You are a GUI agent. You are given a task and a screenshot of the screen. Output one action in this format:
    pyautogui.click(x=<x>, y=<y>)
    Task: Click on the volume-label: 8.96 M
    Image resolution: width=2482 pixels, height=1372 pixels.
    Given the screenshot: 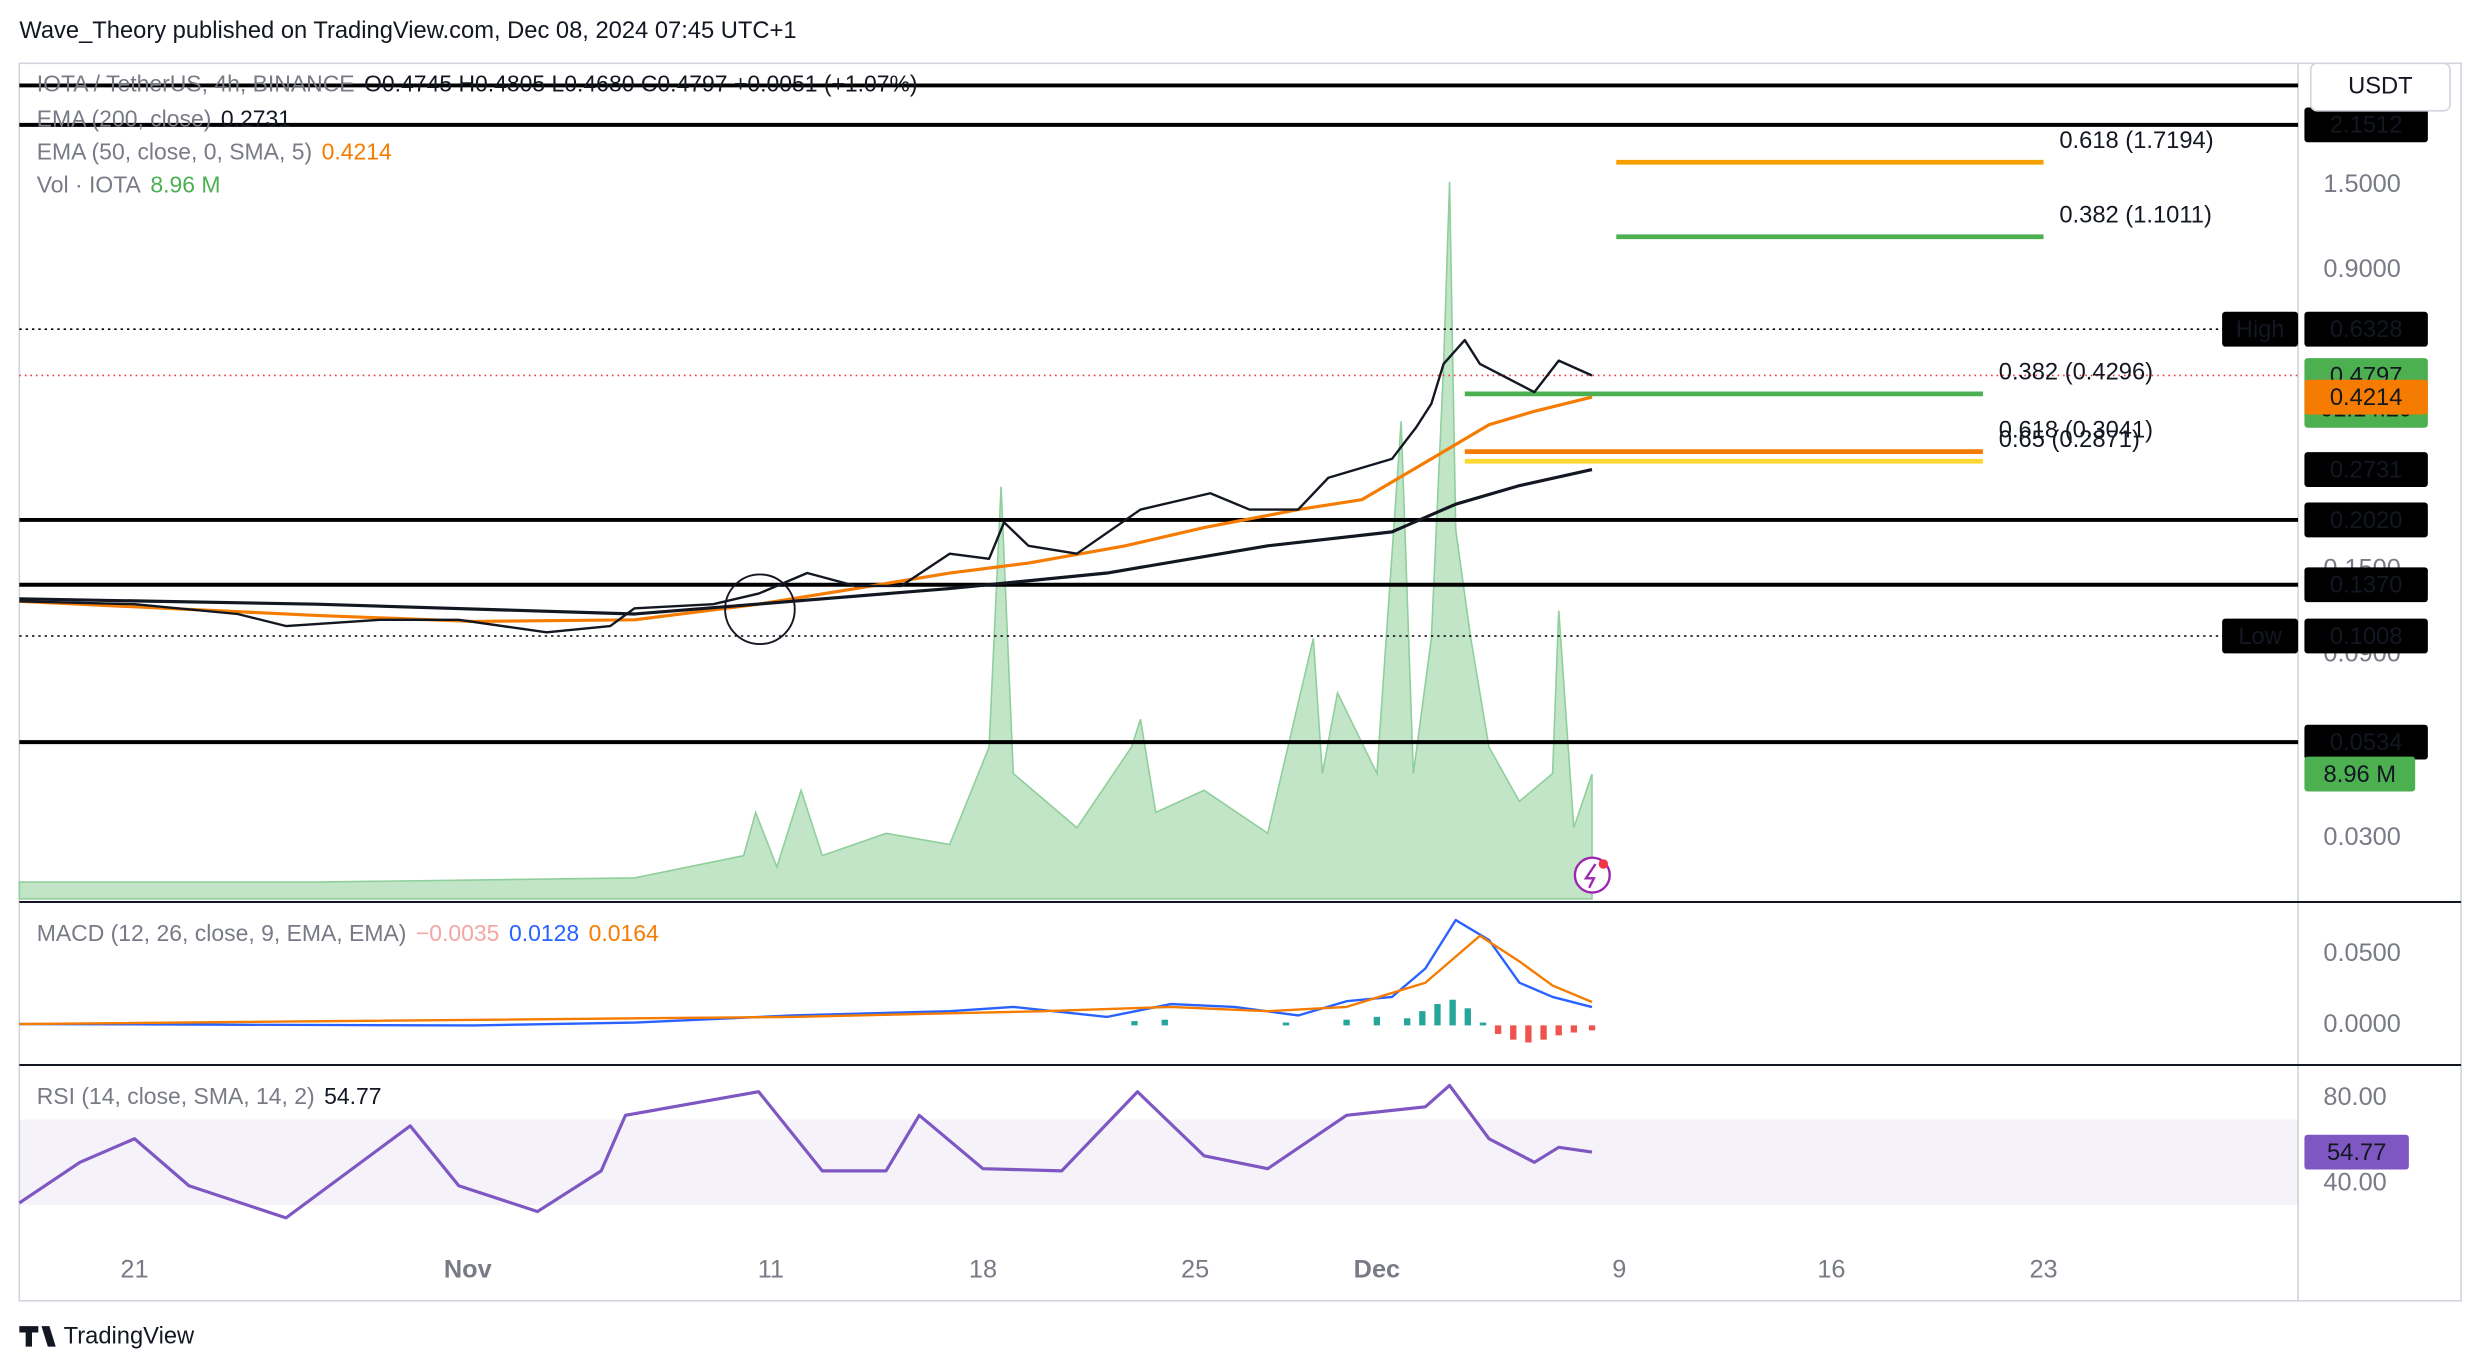 What is the action you would take?
    pyautogui.click(x=2360, y=775)
    